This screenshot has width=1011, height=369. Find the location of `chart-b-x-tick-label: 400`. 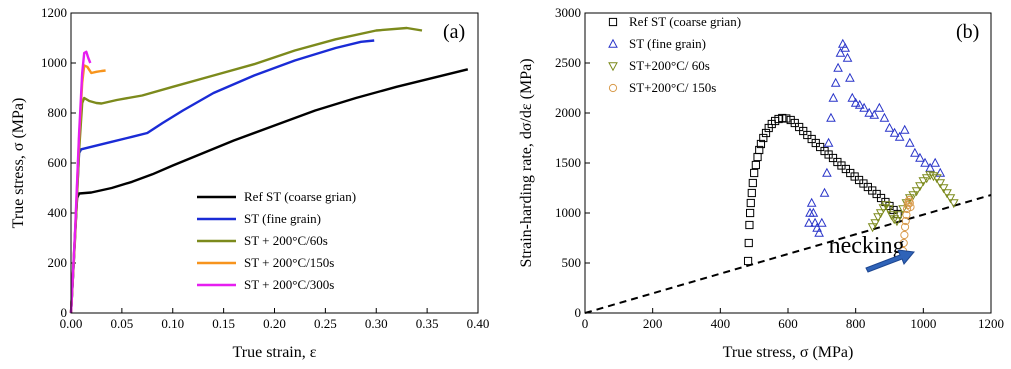

chart-b-x-tick-label: 400 is located at coordinates (721, 323).